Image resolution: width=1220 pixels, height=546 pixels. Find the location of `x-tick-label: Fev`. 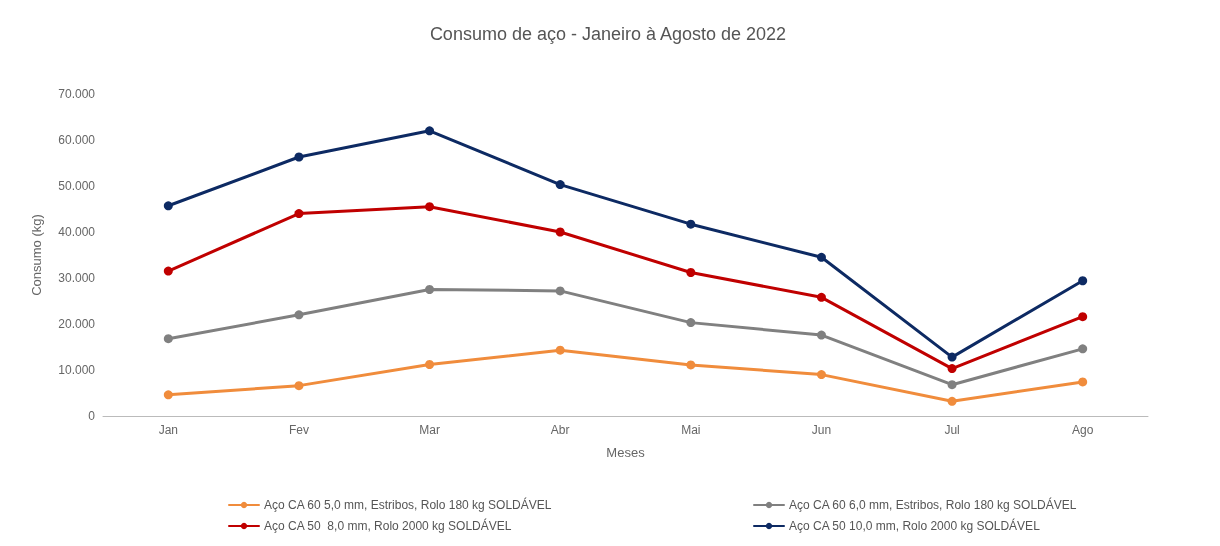

x-tick-label: Fev is located at coordinates (298, 430).